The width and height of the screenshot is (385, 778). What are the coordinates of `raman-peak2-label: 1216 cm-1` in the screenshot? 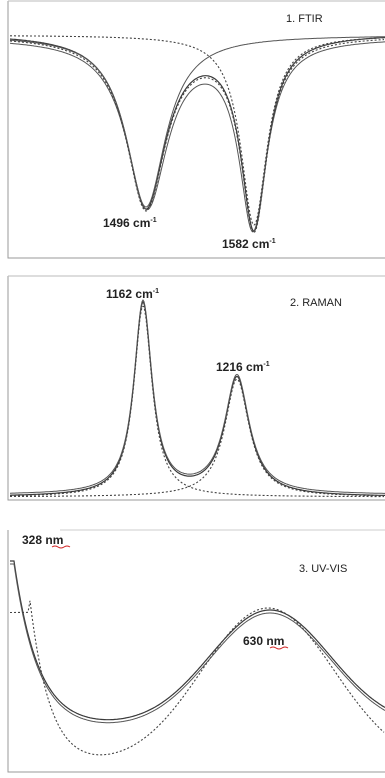 It's located at (243, 367).